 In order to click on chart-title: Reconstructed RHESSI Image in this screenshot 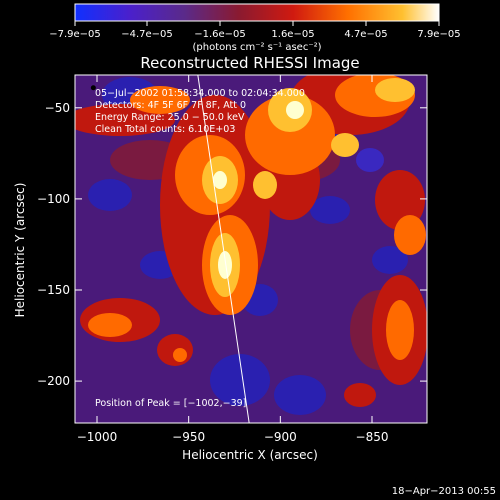, I will do `click(249, 63)`.